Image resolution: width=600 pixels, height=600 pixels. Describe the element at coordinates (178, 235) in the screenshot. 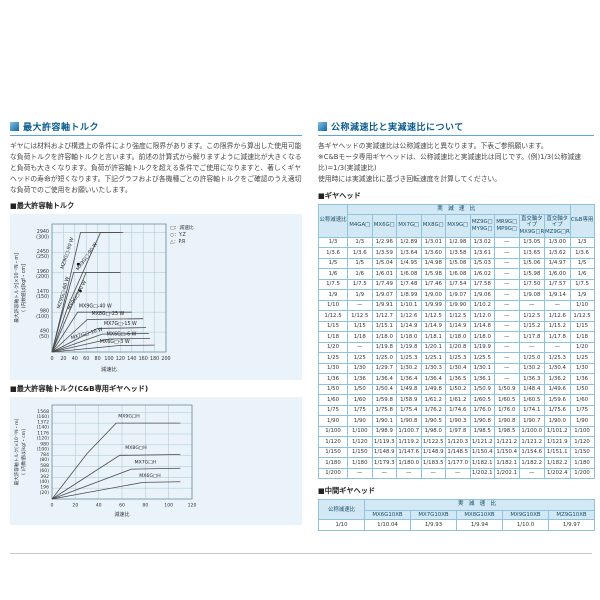

I see `legend-entry: ○：Y.Z` at that location.